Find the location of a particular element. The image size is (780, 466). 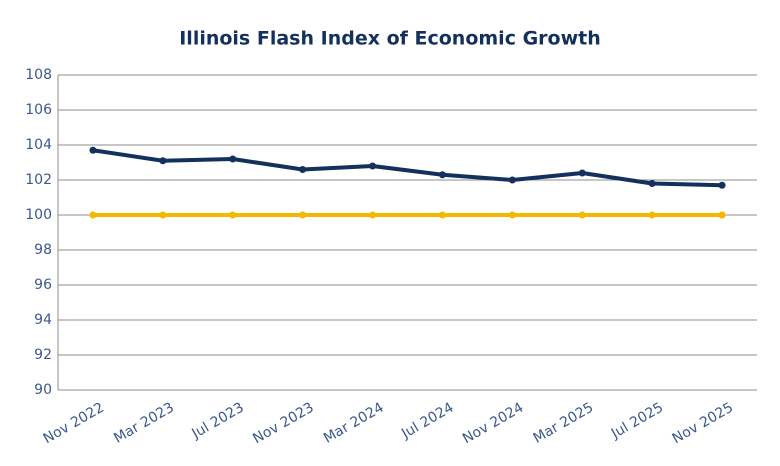

y-tick-label: 106 is located at coordinates (38, 110).